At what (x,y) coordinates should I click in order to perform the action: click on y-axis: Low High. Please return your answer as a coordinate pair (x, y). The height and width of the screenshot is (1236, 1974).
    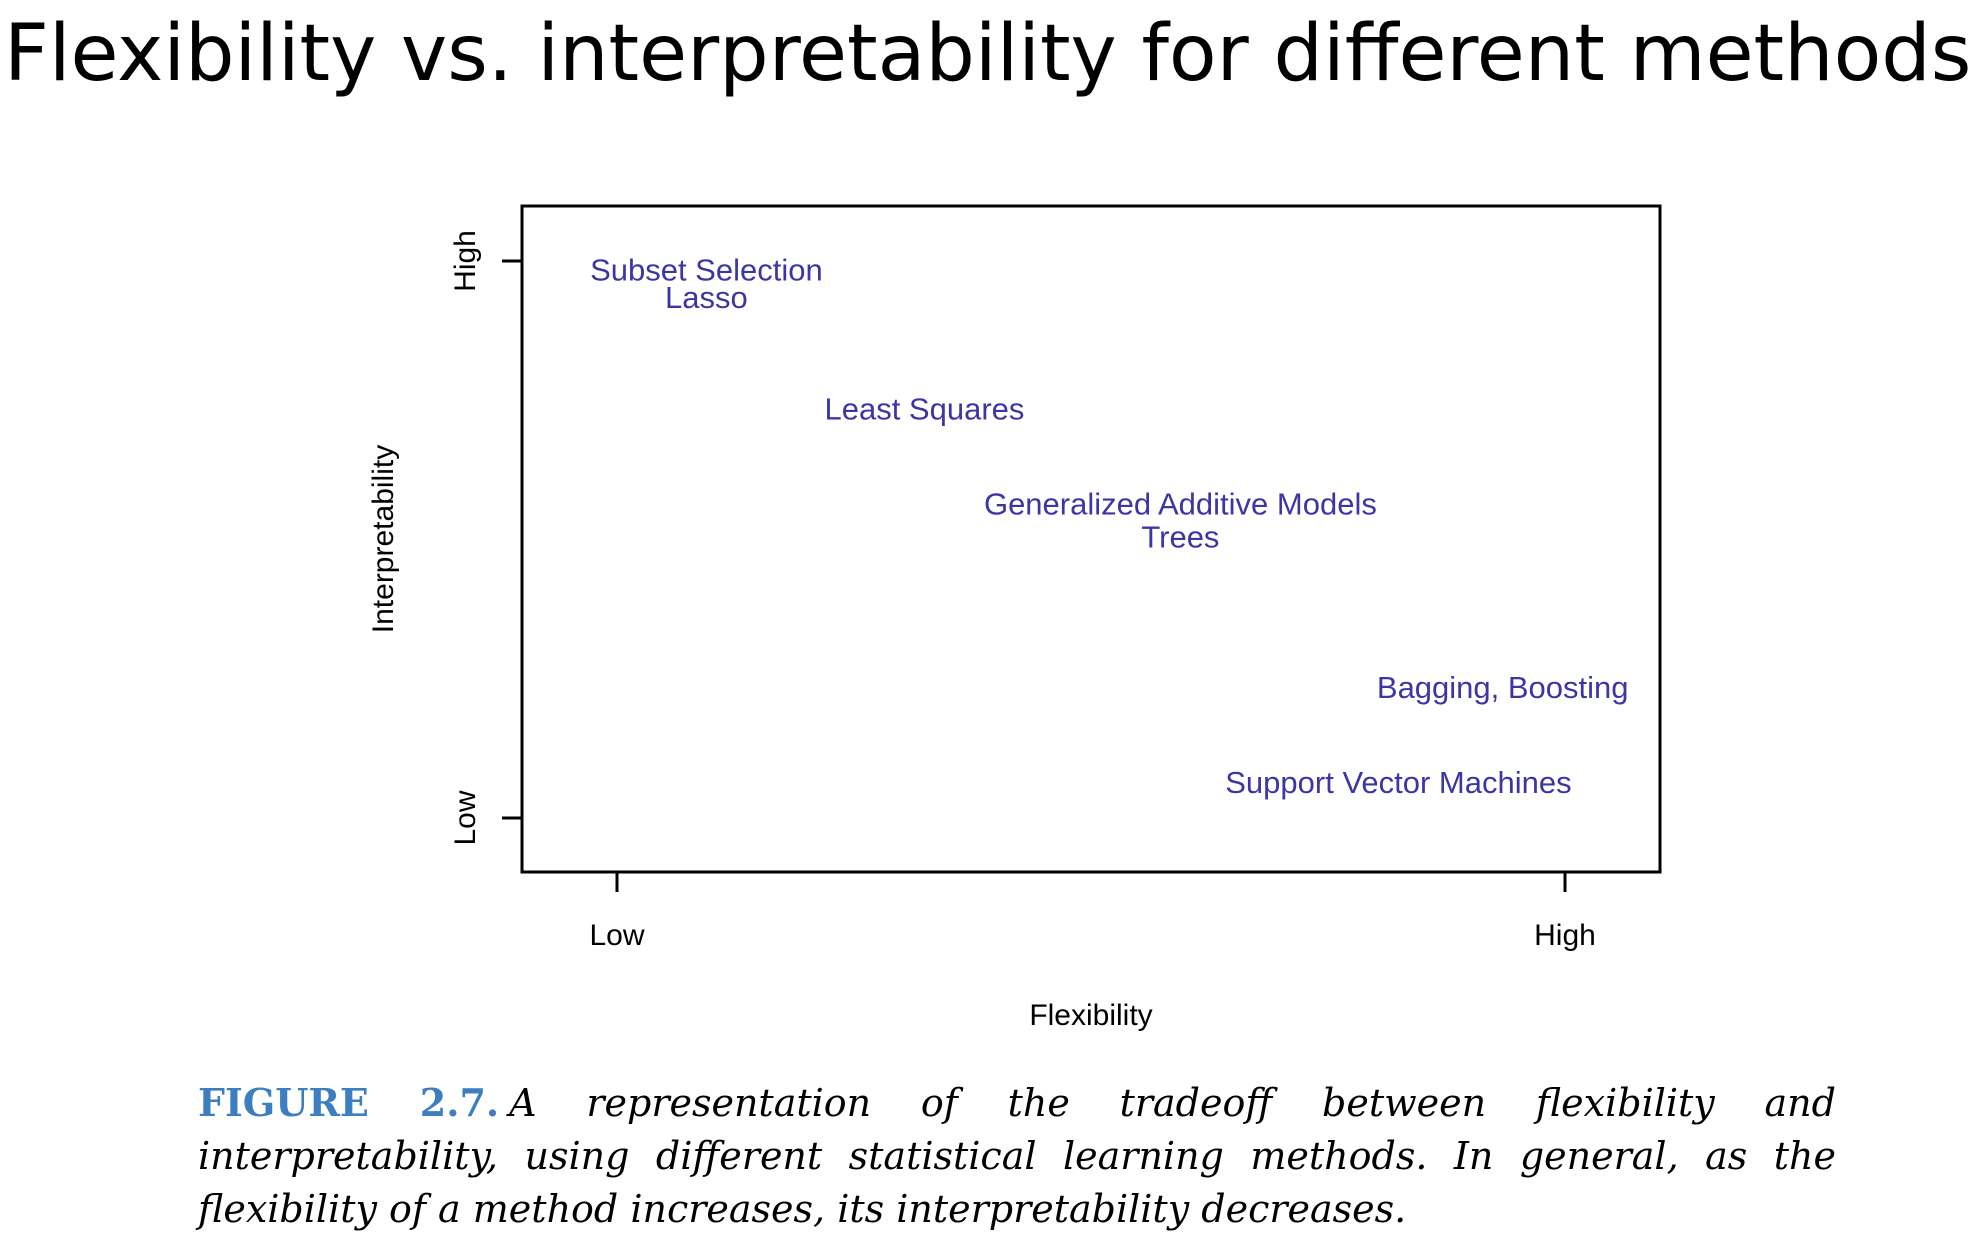
    Looking at the image, I should click on (485, 538).